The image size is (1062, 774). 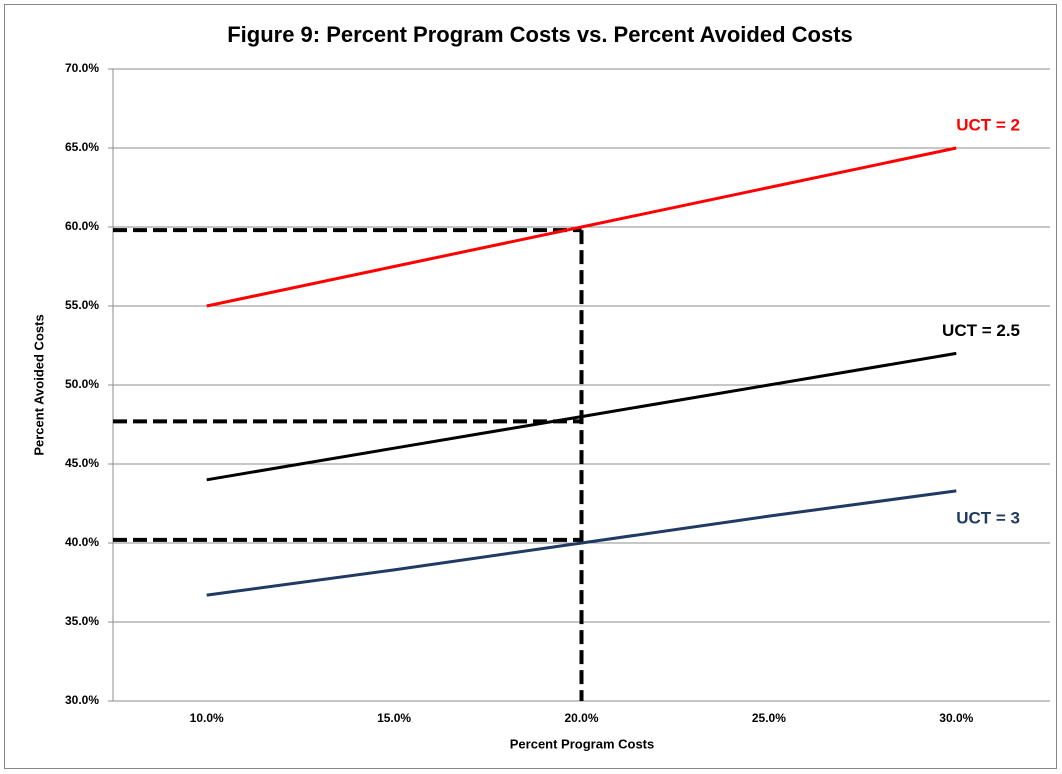 What do you see at coordinates (207, 718) in the screenshot?
I see `x-tick-label: 10.0%` at bounding box center [207, 718].